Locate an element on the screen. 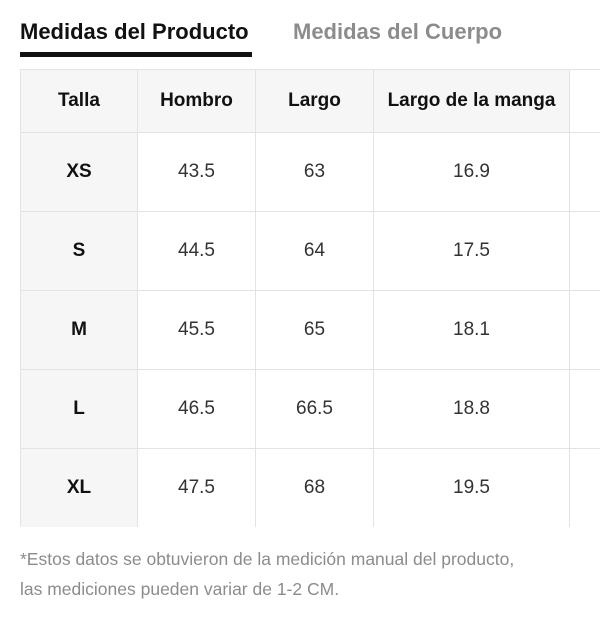 The image size is (600, 621). length-cell: 65 is located at coordinates (314, 330).